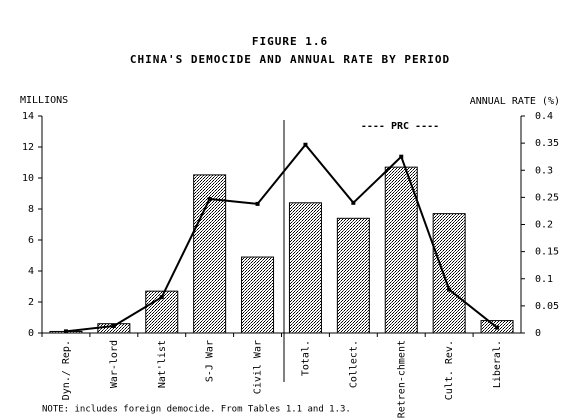 Image resolution: width=580 pixels, height=418 pixels. Describe the element at coordinates (31, 209) in the screenshot. I see `y-tick-label: 8` at that location.